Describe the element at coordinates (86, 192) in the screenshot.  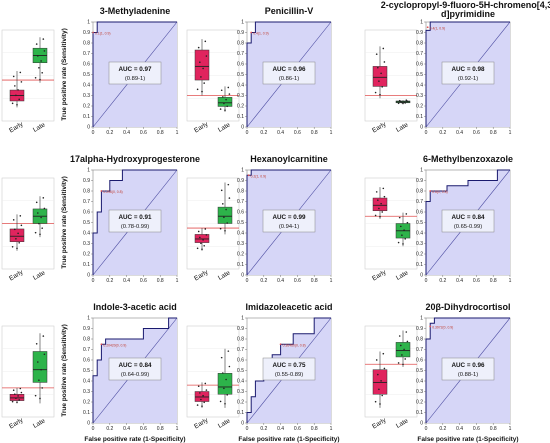
I see `y-tick-label: 0.8` at that location.